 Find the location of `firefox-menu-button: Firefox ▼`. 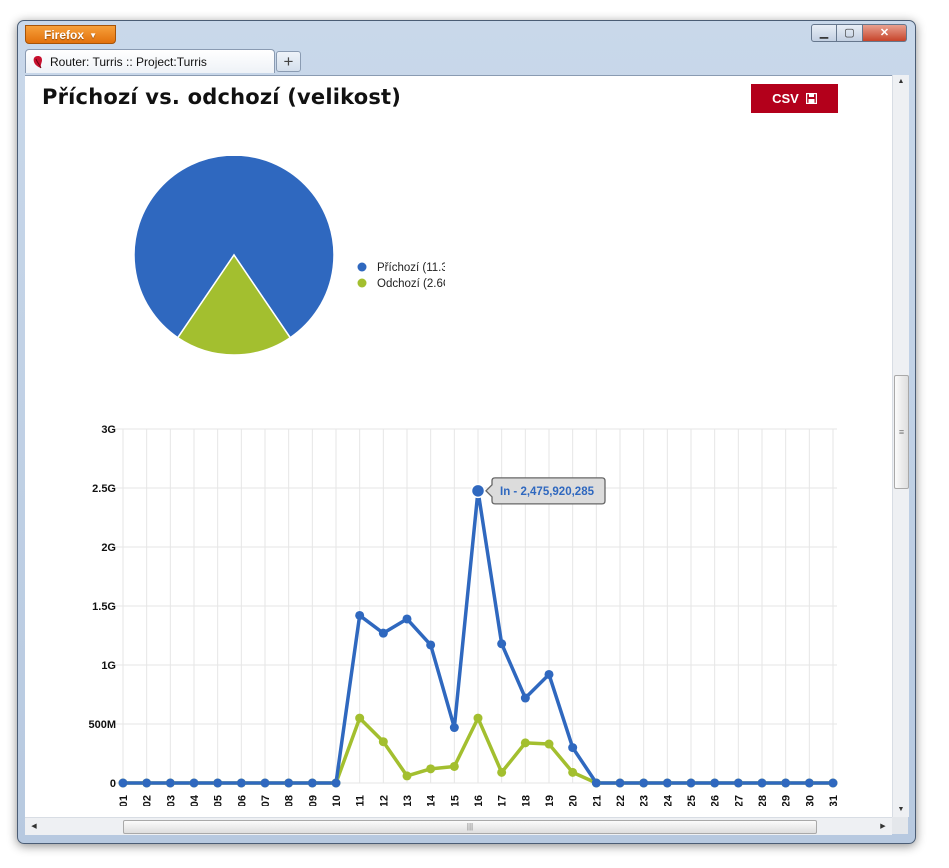

firefox-menu-button: Firefox ▼ is located at coordinates (70, 34).